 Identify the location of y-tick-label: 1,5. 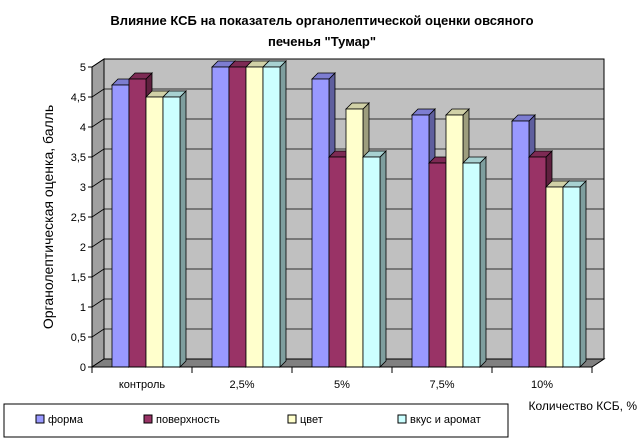
(78, 278).